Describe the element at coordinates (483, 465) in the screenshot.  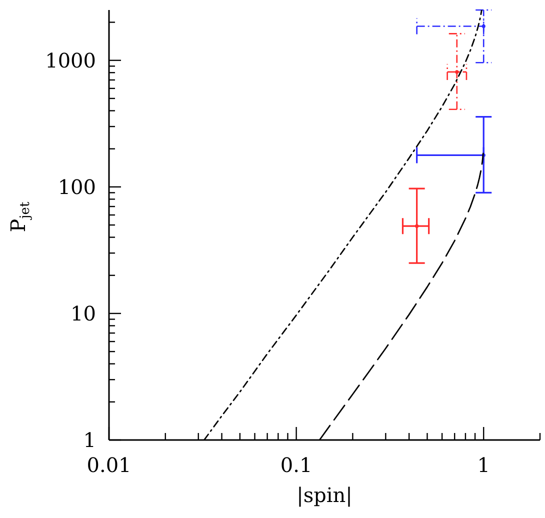
I see `x-tick-label: 1` at that location.